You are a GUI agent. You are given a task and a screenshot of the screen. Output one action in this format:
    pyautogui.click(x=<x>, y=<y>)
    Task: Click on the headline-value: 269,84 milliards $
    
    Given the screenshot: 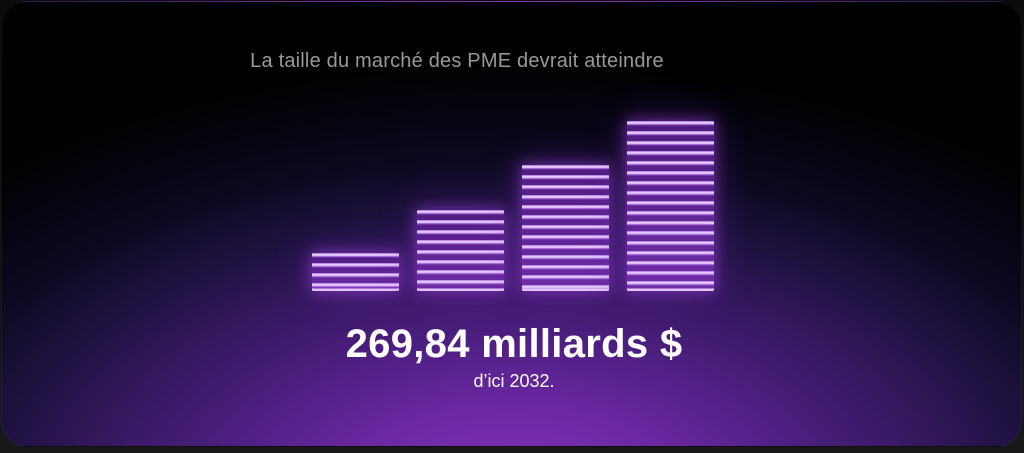 What is the action you would take?
    pyautogui.click(x=514, y=344)
    